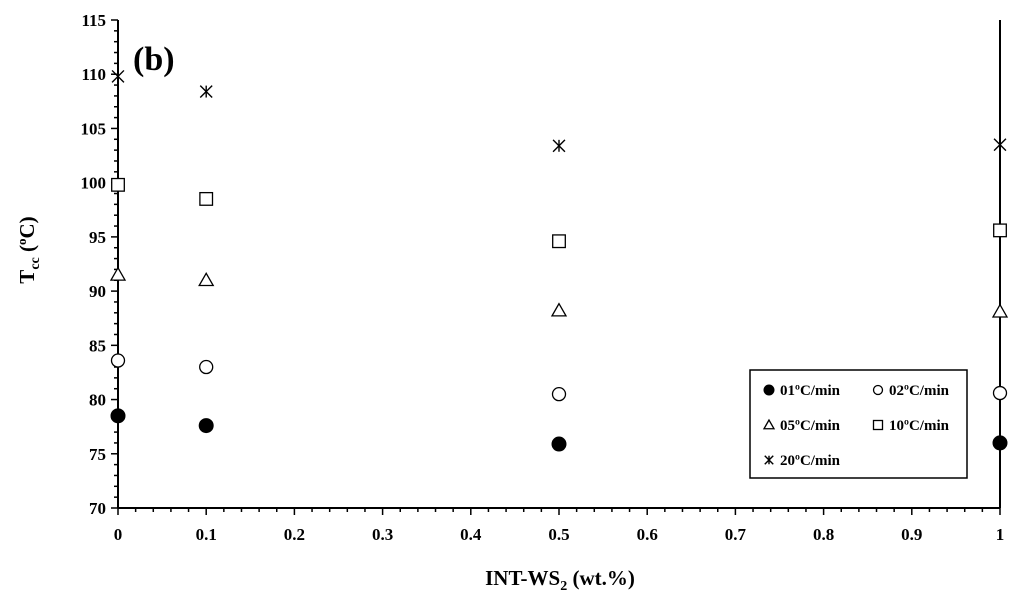  What do you see at coordinates (522, 578) in the screenshot?
I see `x-axis-title-main: INT-WS` at bounding box center [522, 578].